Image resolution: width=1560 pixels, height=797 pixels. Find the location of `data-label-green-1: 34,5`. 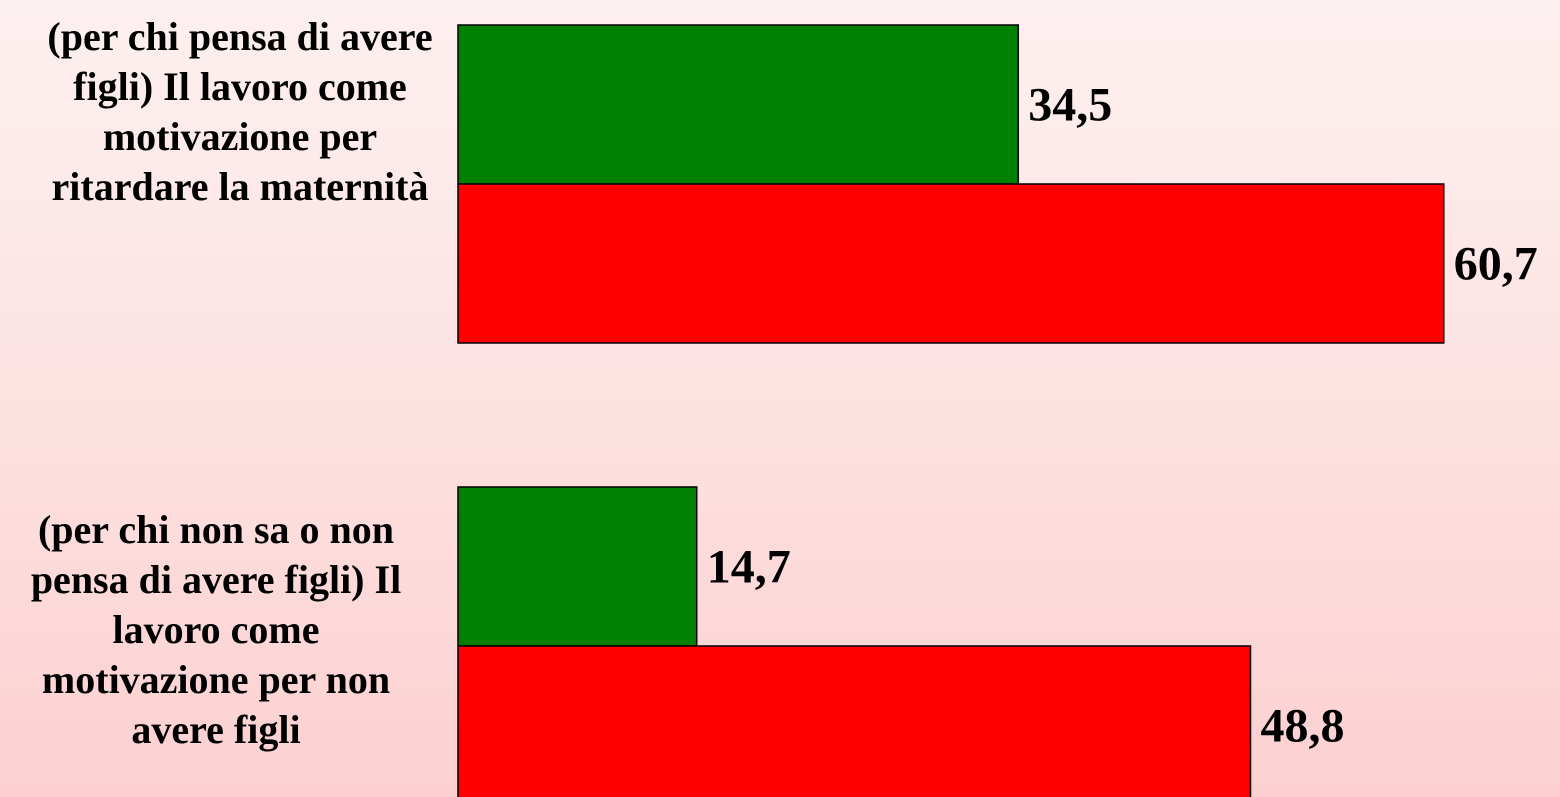

data-label-green-1: 34,5 is located at coordinates (1070, 105).